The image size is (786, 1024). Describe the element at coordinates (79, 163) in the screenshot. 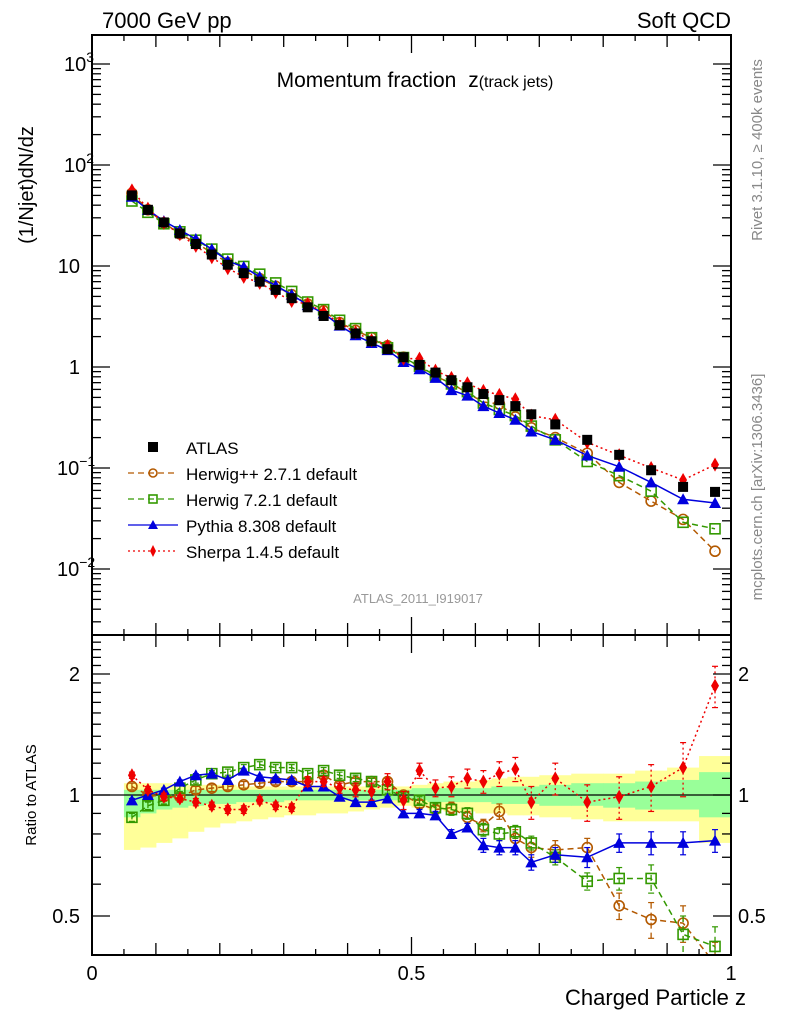

I see `y-tick-label: 10²` at that location.